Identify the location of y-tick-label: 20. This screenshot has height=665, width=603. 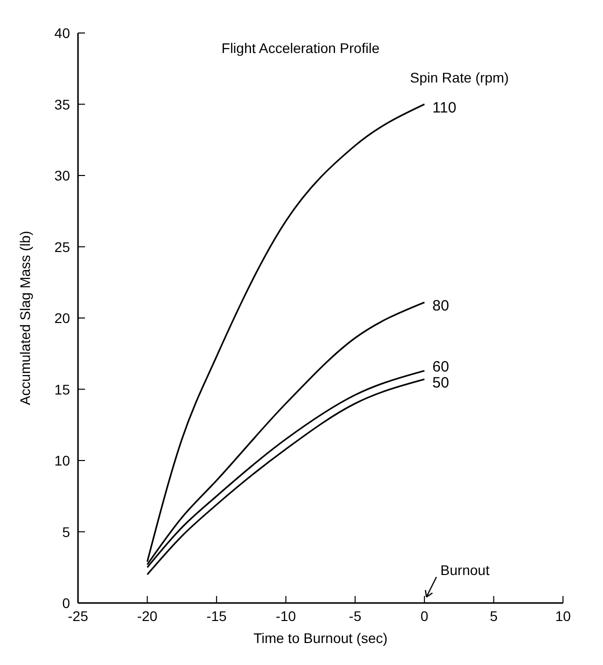
(62, 318).